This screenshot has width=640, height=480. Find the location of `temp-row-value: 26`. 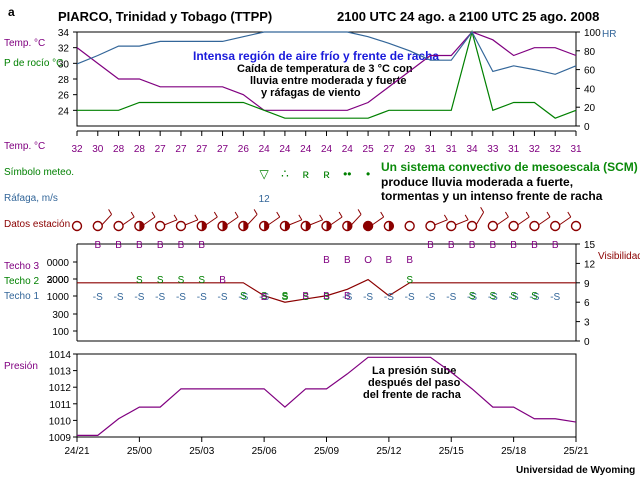

temp-row-value: 26 is located at coordinates (244, 149).